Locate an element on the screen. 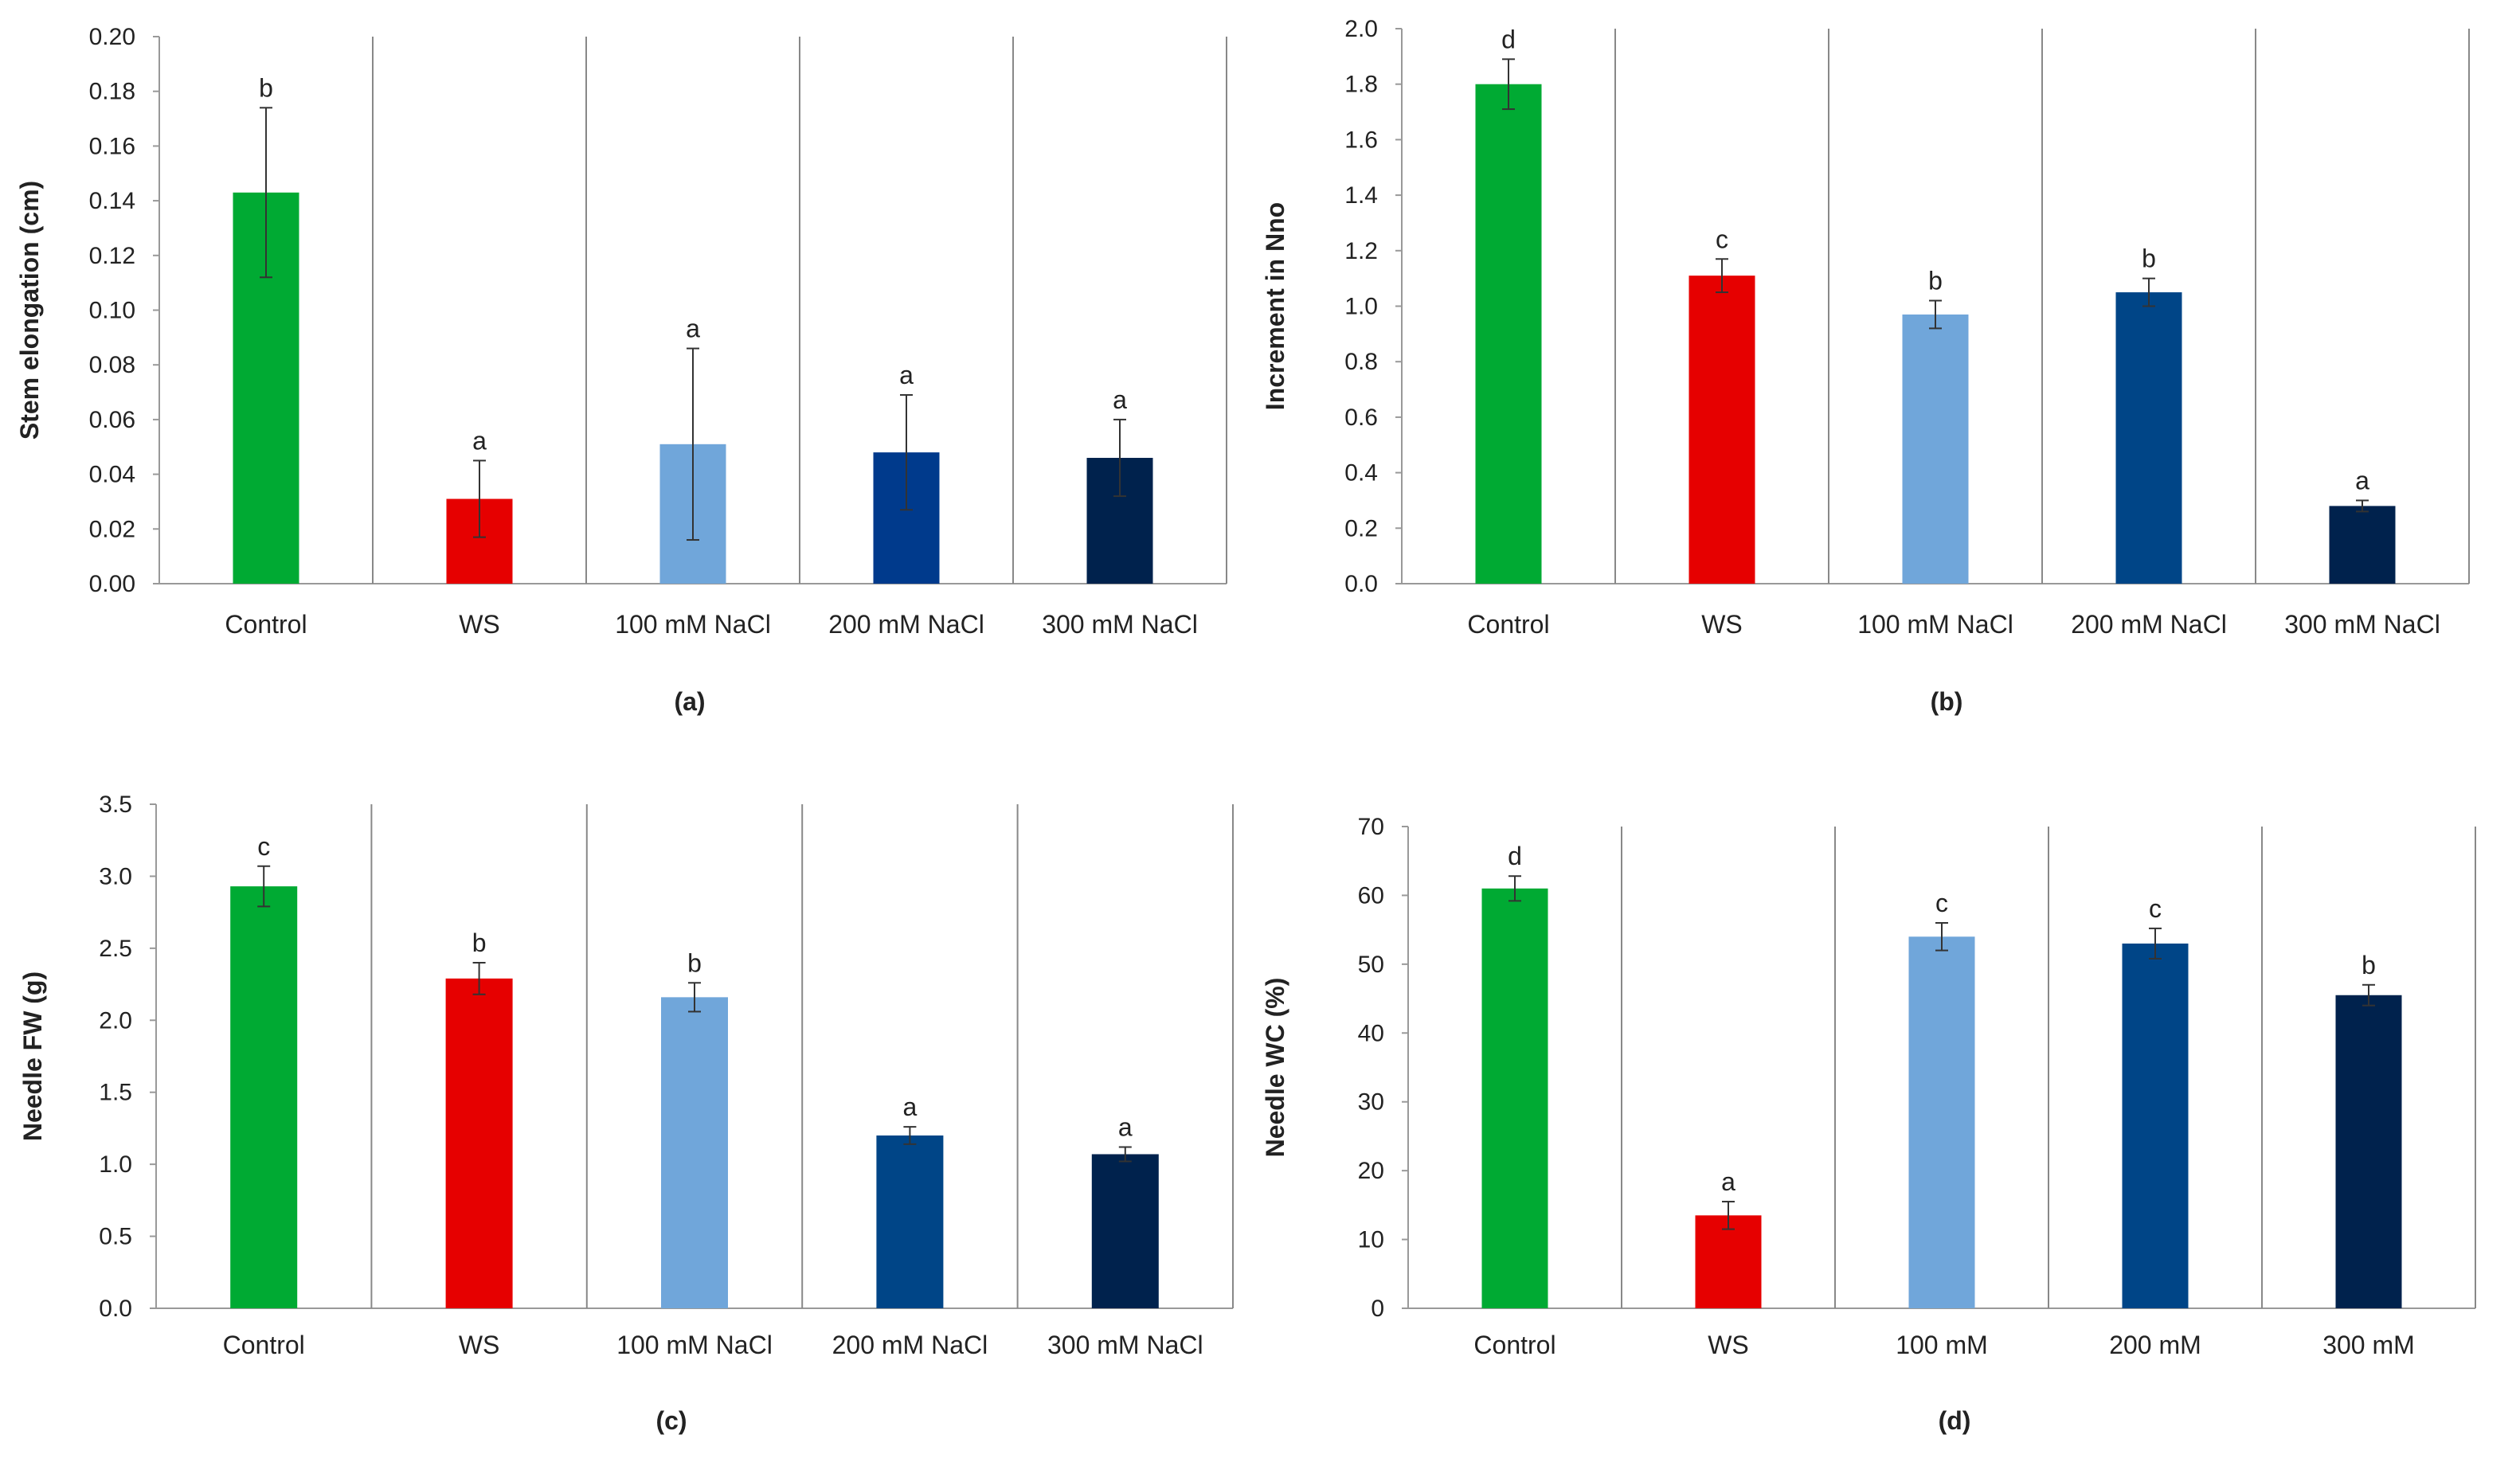  y-axis-title: Stem elongation (cm) is located at coordinates (30, 310).